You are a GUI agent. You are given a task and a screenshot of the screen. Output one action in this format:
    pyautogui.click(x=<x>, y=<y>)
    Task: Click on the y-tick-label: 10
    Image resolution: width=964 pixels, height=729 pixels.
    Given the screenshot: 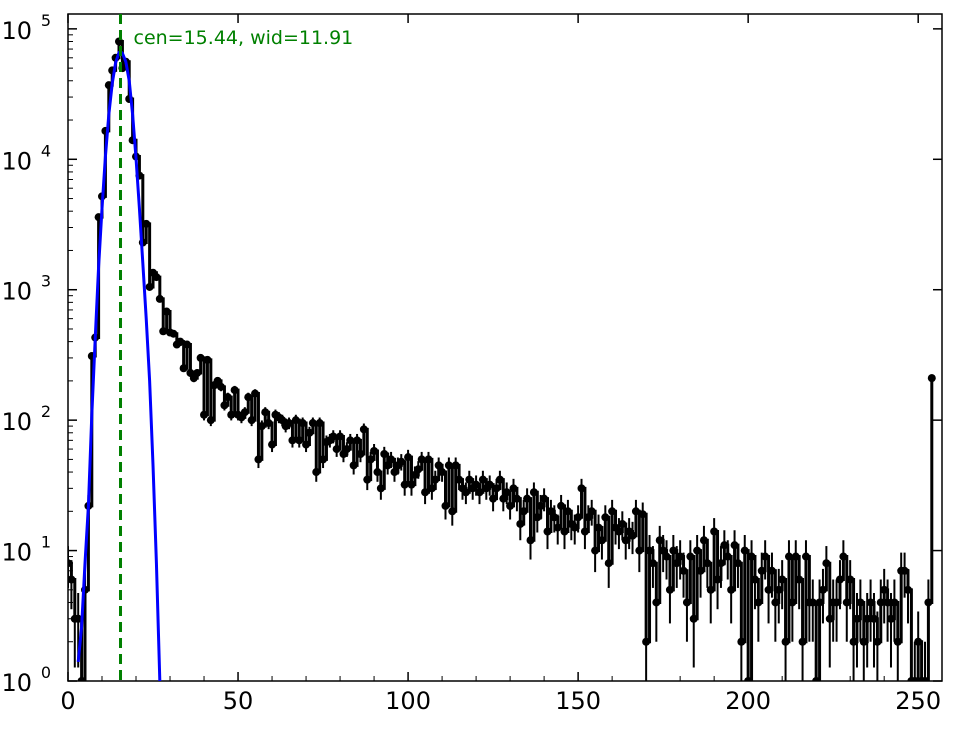 What is the action you would take?
    pyautogui.click(x=16, y=31)
    